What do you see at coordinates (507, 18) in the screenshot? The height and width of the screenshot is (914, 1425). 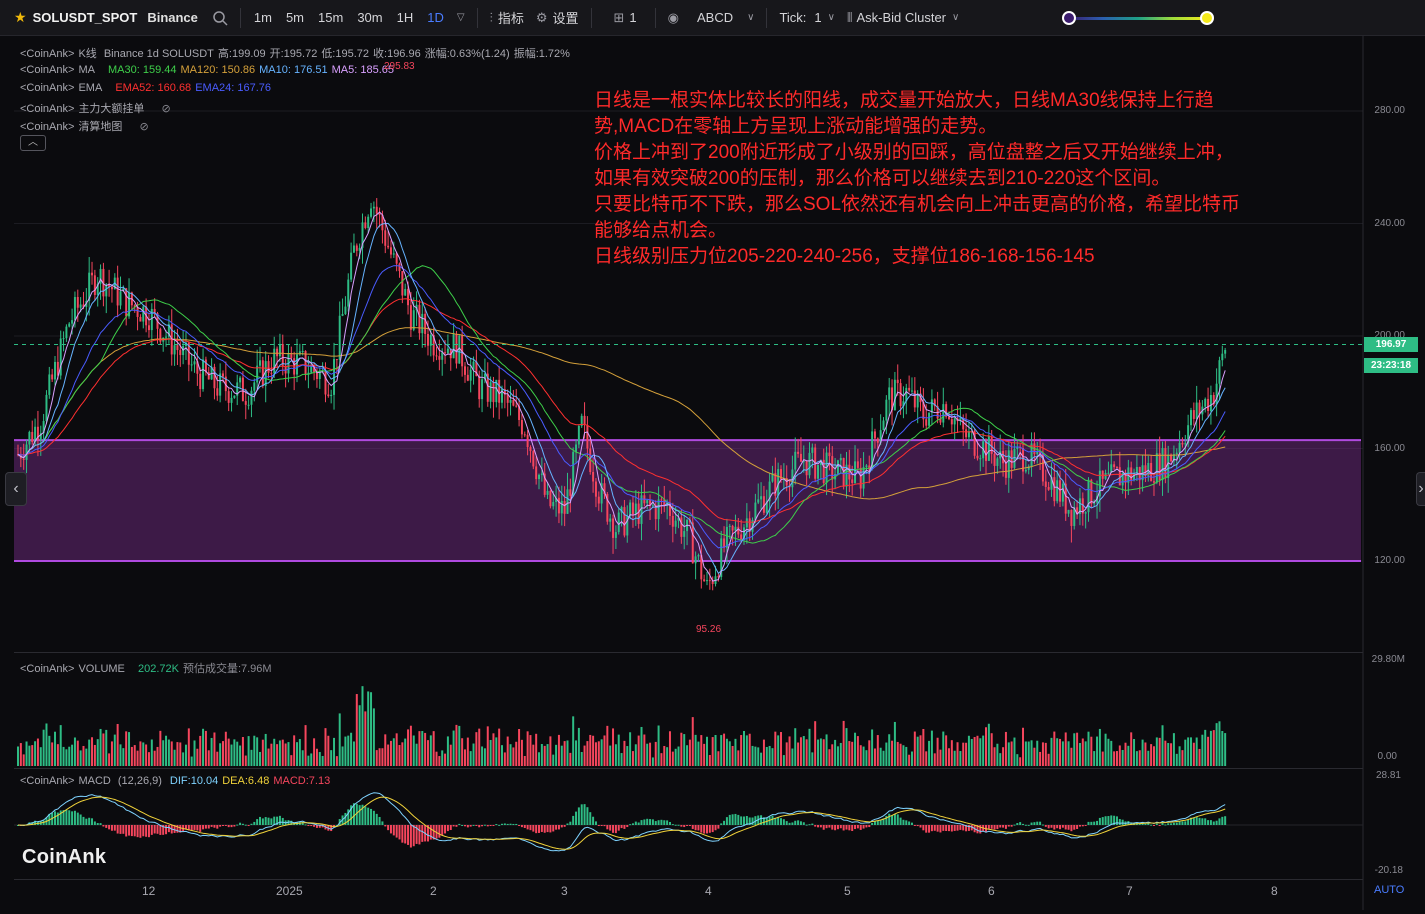 I see `indicators-button: ⫶ 指标` at bounding box center [507, 18].